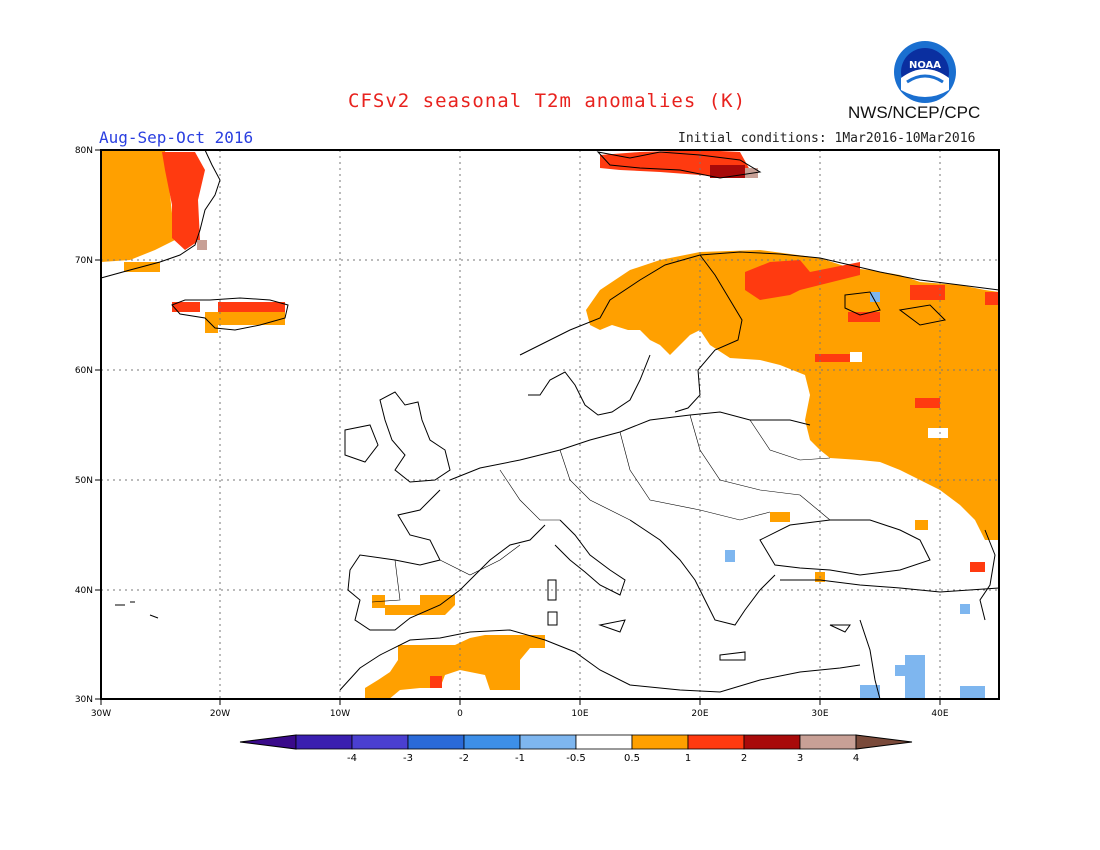 This screenshot has width=1100, height=850. Describe the element at coordinates (84, 261) in the screenshot. I see `lat-label-70n: 70N` at that location.